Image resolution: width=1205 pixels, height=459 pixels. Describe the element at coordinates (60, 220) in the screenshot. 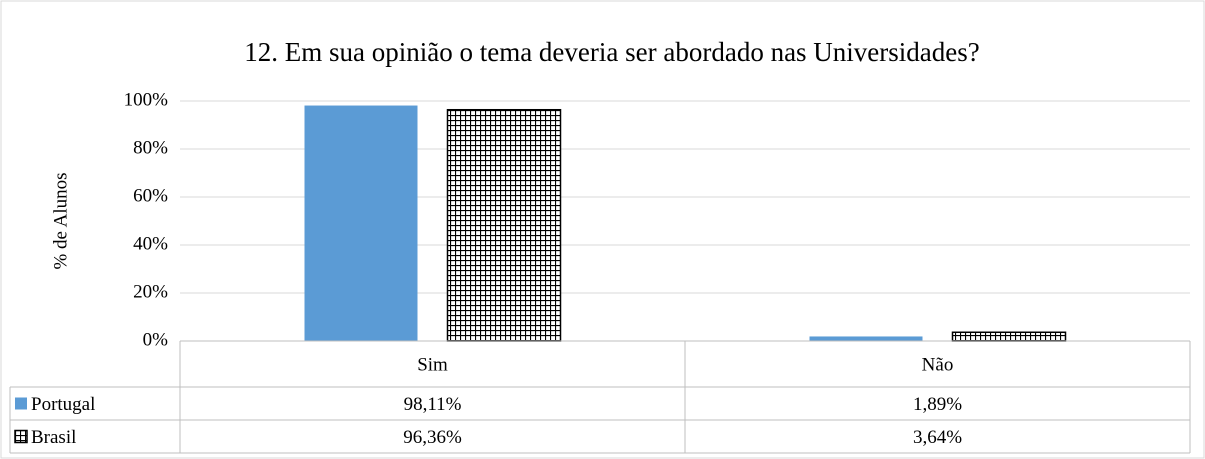

I see `y-axis-label: % de Alunos` at that location.